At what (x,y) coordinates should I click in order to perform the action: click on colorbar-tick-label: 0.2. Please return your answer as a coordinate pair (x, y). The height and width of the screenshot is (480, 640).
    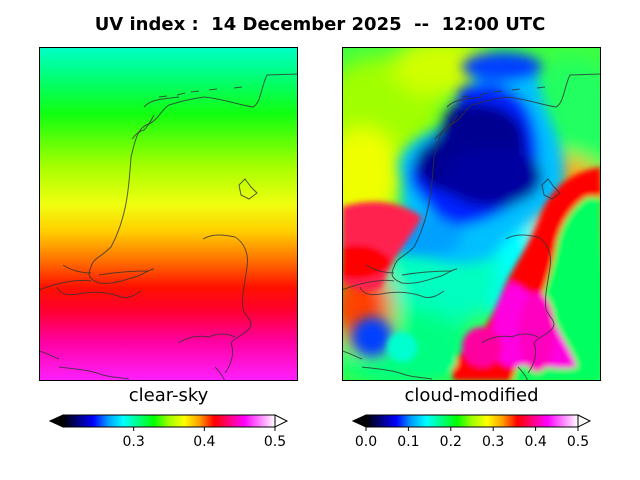
    Looking at the image, I should click on (450, 442).